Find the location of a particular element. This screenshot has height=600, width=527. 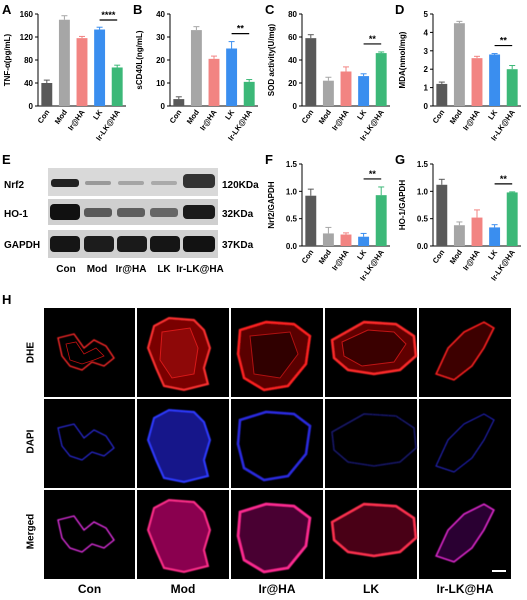

chart-f-xtick-label-con: Con is located at coordinates (308, 256).